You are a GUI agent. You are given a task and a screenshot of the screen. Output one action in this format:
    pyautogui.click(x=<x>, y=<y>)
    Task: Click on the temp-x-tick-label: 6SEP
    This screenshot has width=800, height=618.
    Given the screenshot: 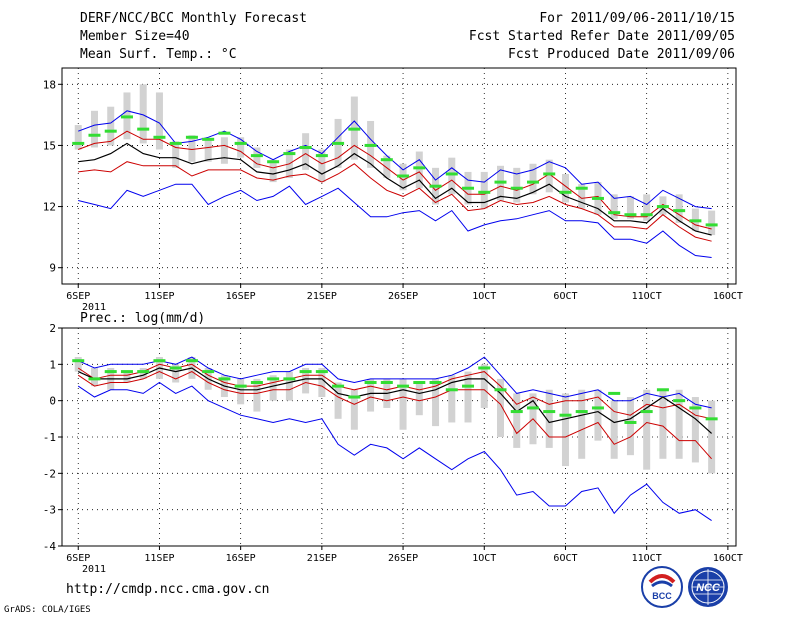 What is the action you would take?
    pyautogui.click(x=78, y=296)
    